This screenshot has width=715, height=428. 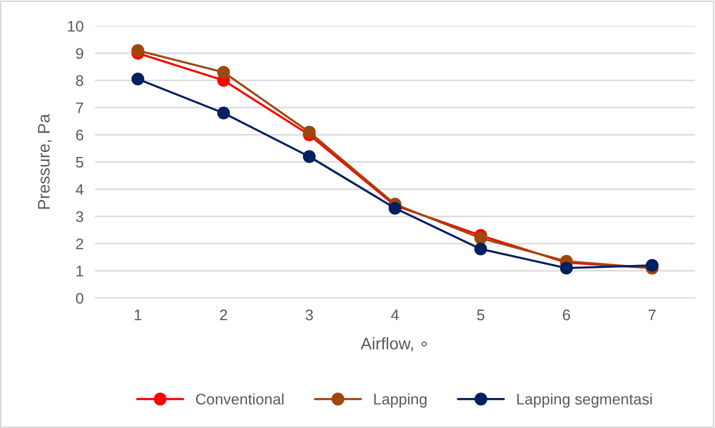 What do you see at coordinates (138, 315) in the screenshot?
I see `x-tick-label: 1` at bounding box center [138, 315].